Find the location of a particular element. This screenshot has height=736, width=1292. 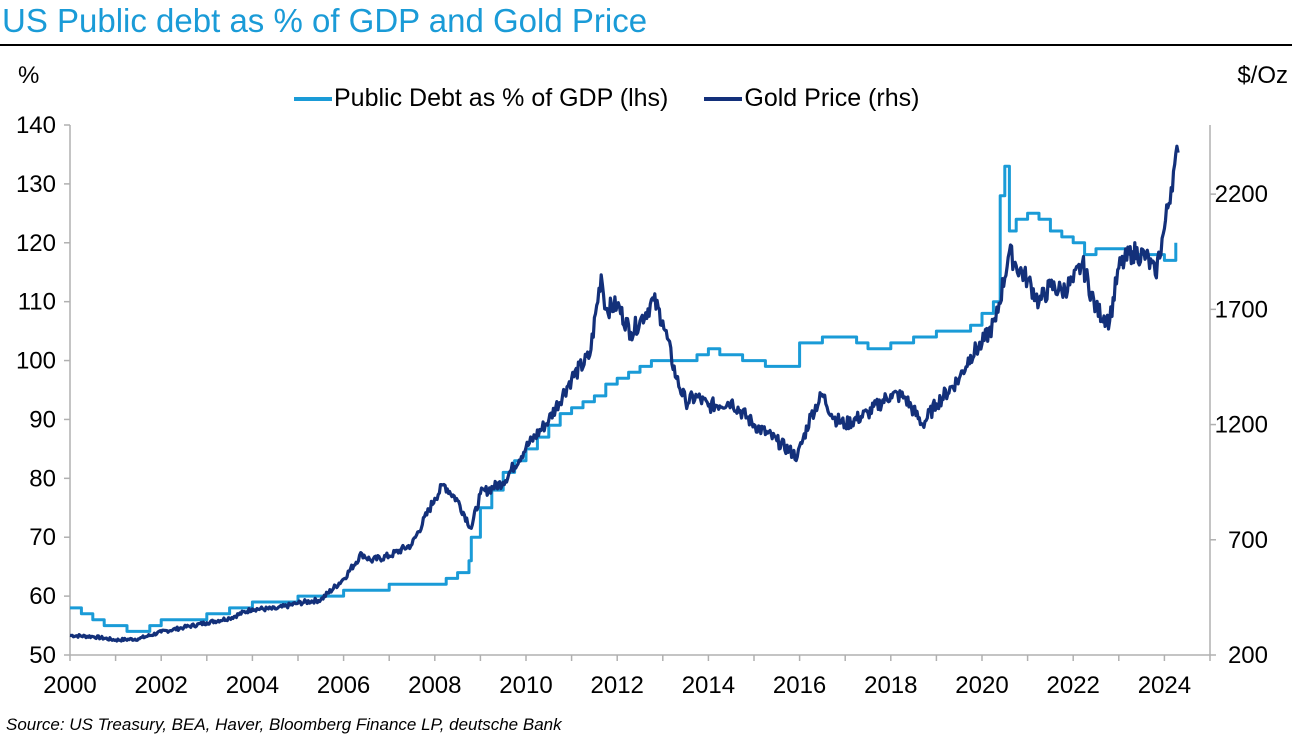

legend-swatch-gold is located at coordinates (723, 98).